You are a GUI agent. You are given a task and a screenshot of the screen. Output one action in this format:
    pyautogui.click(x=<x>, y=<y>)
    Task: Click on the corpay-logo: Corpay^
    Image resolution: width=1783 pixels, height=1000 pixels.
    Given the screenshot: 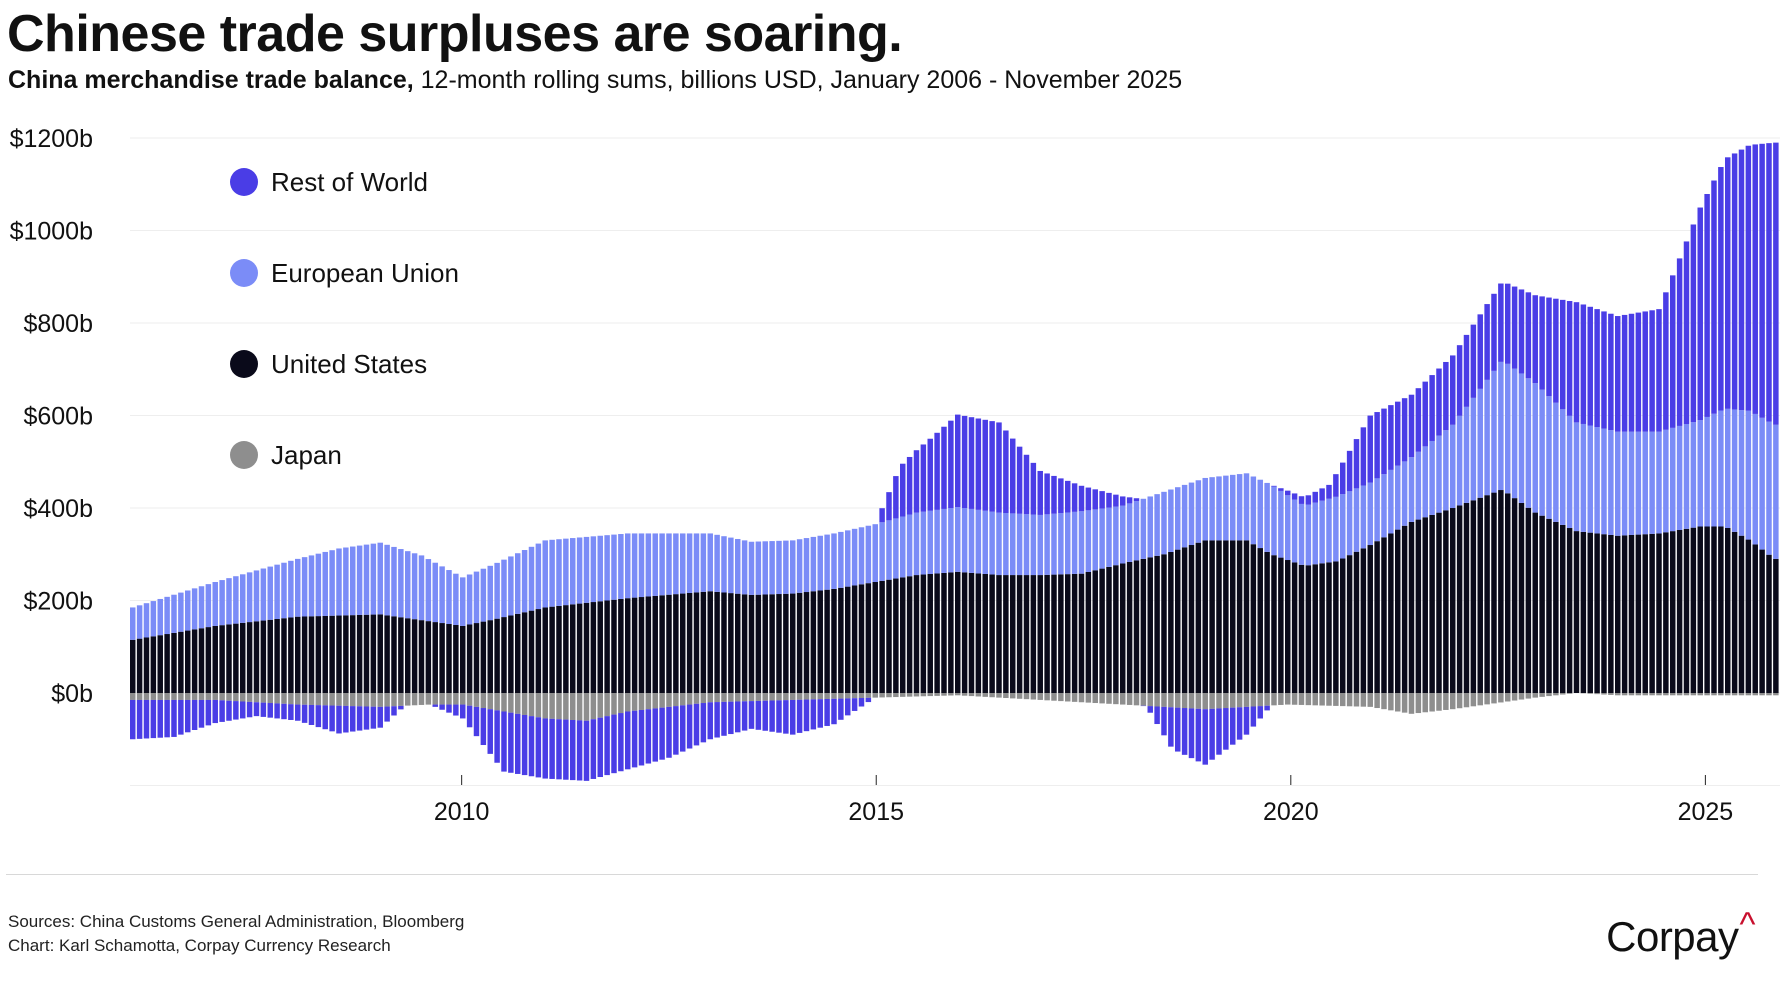 What is the action you would take?
    pyautogui.click(x=1680, y=933)
    